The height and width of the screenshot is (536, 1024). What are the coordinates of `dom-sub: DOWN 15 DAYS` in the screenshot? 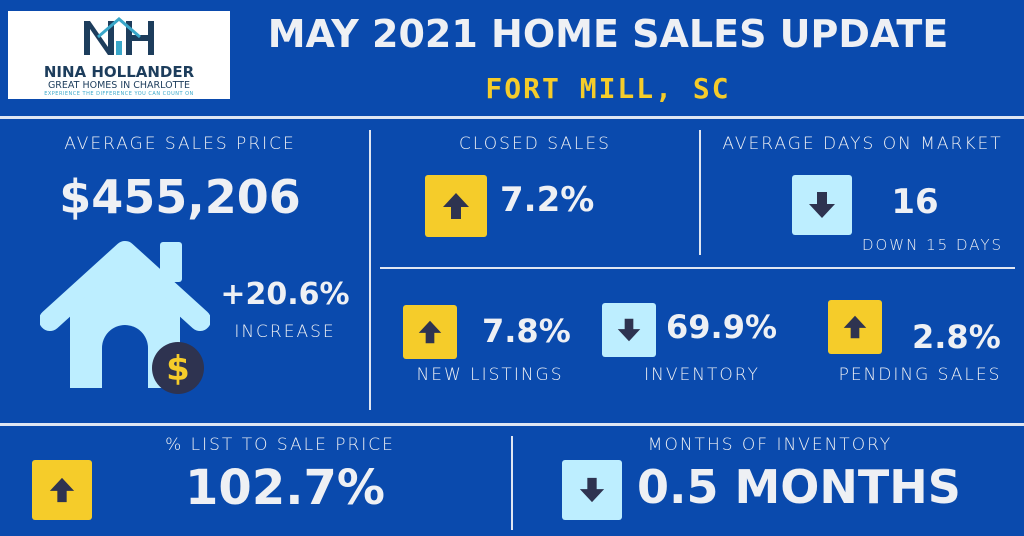 It's located at (932, 245).